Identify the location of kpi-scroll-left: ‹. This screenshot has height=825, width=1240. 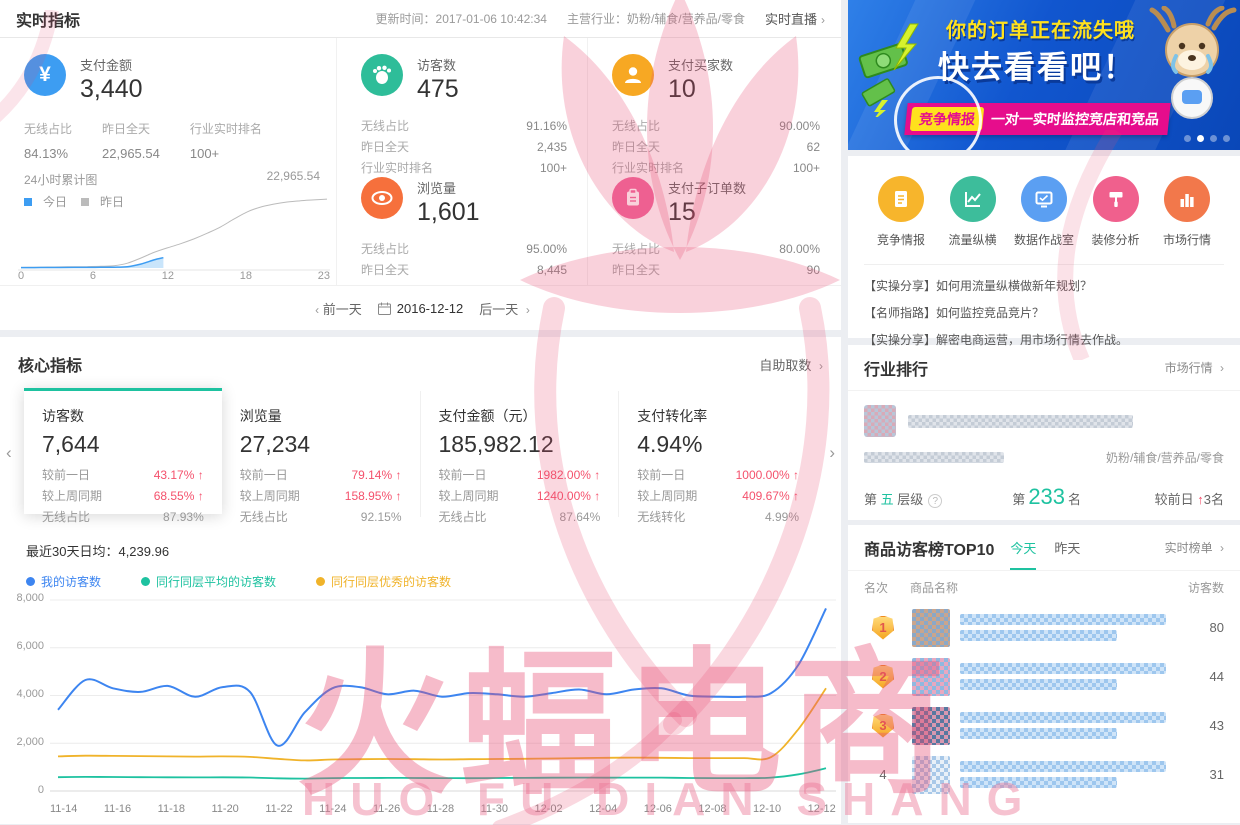
(9, 452).